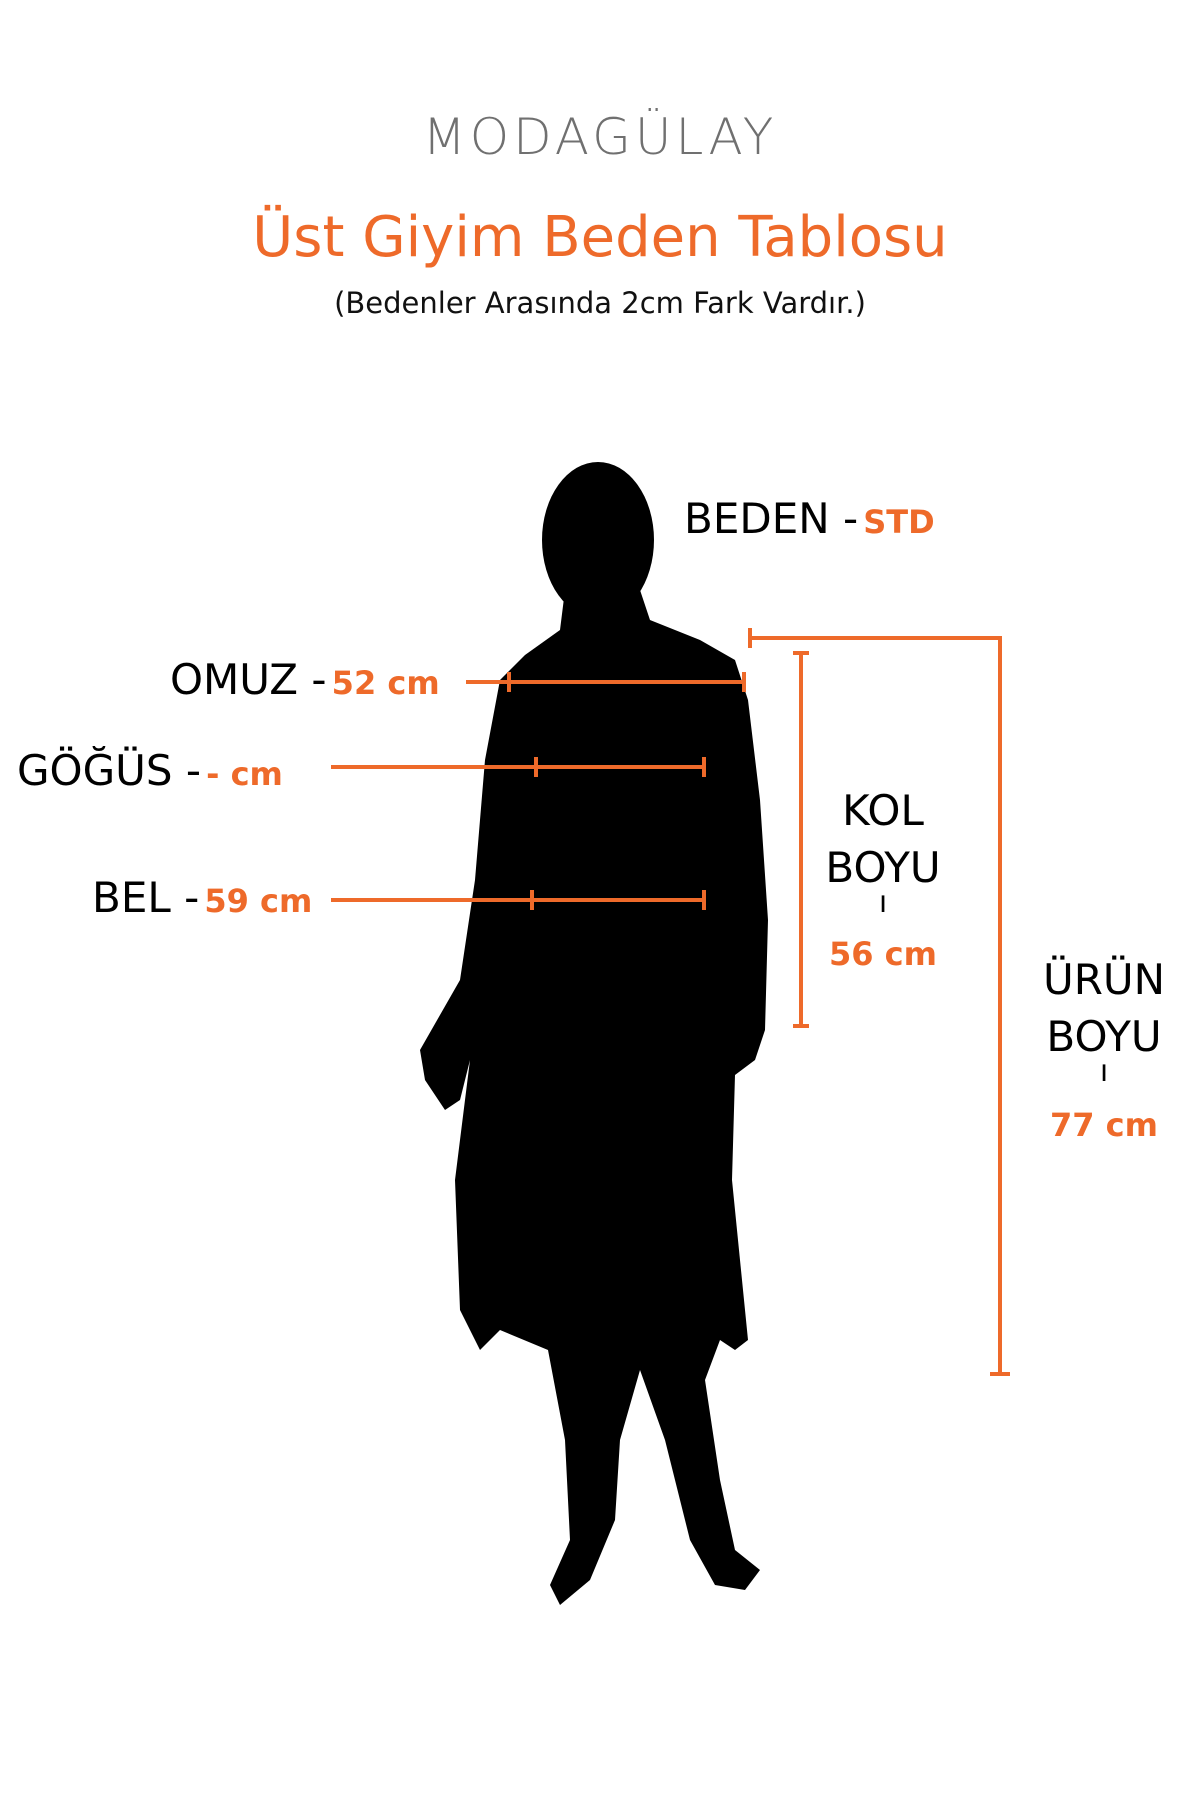 The width and height of the screenshot is (1200, 1800). What do you see at coordinates (518, 767) in the screenshot?
I see `gogus-measure-line` at bounding box center [518, 767].